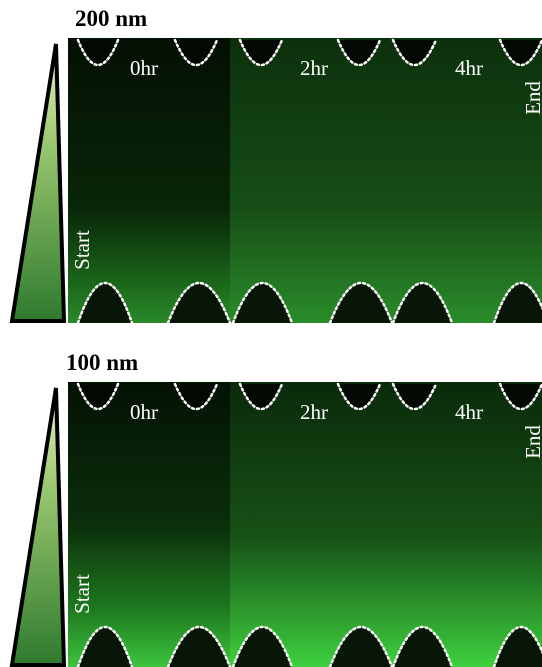 Image resolution: width=542 pixels, height=667 pixels. Describe the element at coordinates (102, 362) in the screenshot. I see `panel-title: 100 nm` at that location.